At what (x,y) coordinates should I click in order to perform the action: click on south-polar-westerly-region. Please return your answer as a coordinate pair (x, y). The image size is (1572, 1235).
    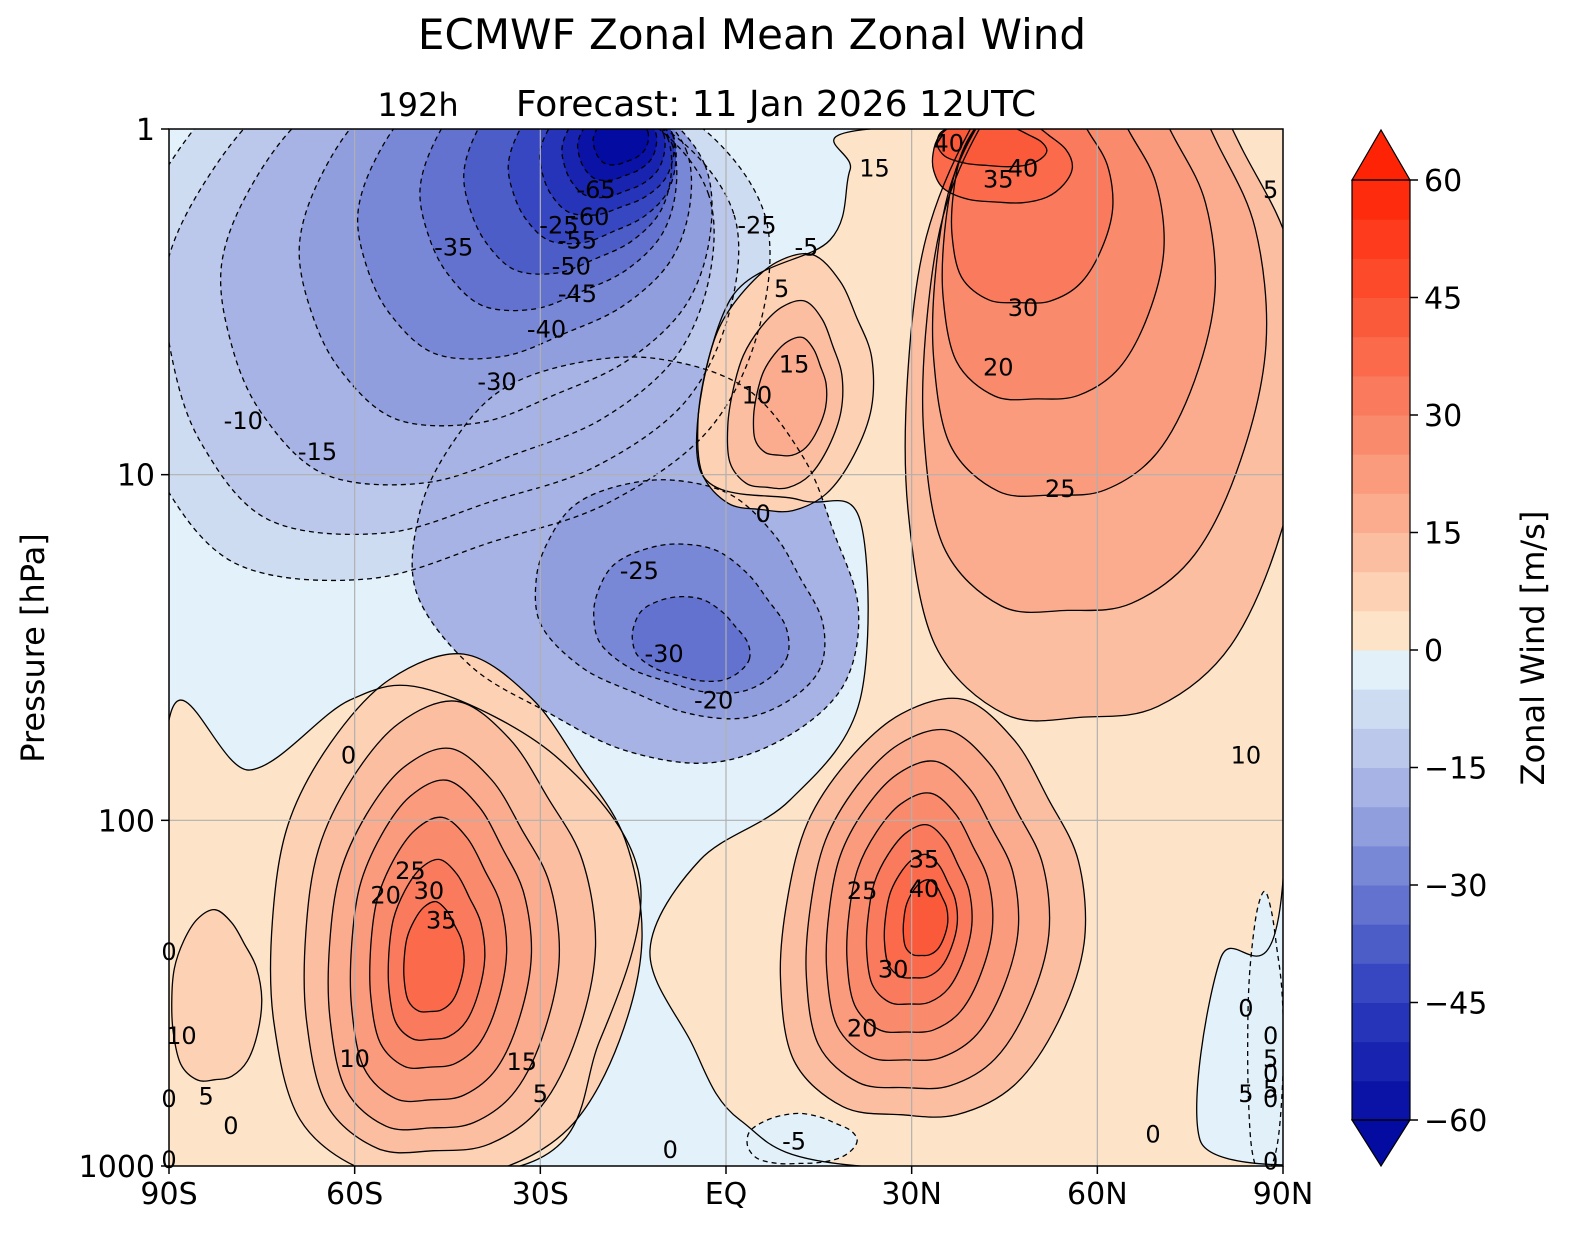
    Looking at the image, I should click on (216, 995).